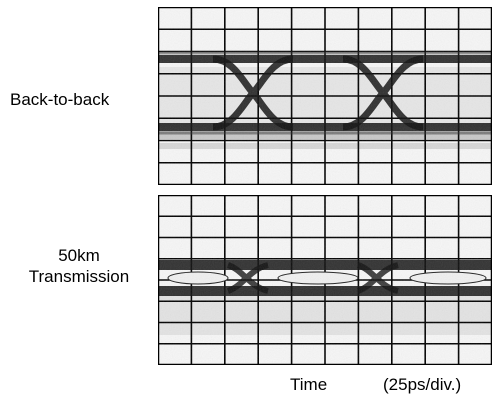 The height and width of the screenshot is (405, 495). Describe the element at coordinates (79, 276) in the screenshot. I see `transmission-label-line2: Transmission` at that location.